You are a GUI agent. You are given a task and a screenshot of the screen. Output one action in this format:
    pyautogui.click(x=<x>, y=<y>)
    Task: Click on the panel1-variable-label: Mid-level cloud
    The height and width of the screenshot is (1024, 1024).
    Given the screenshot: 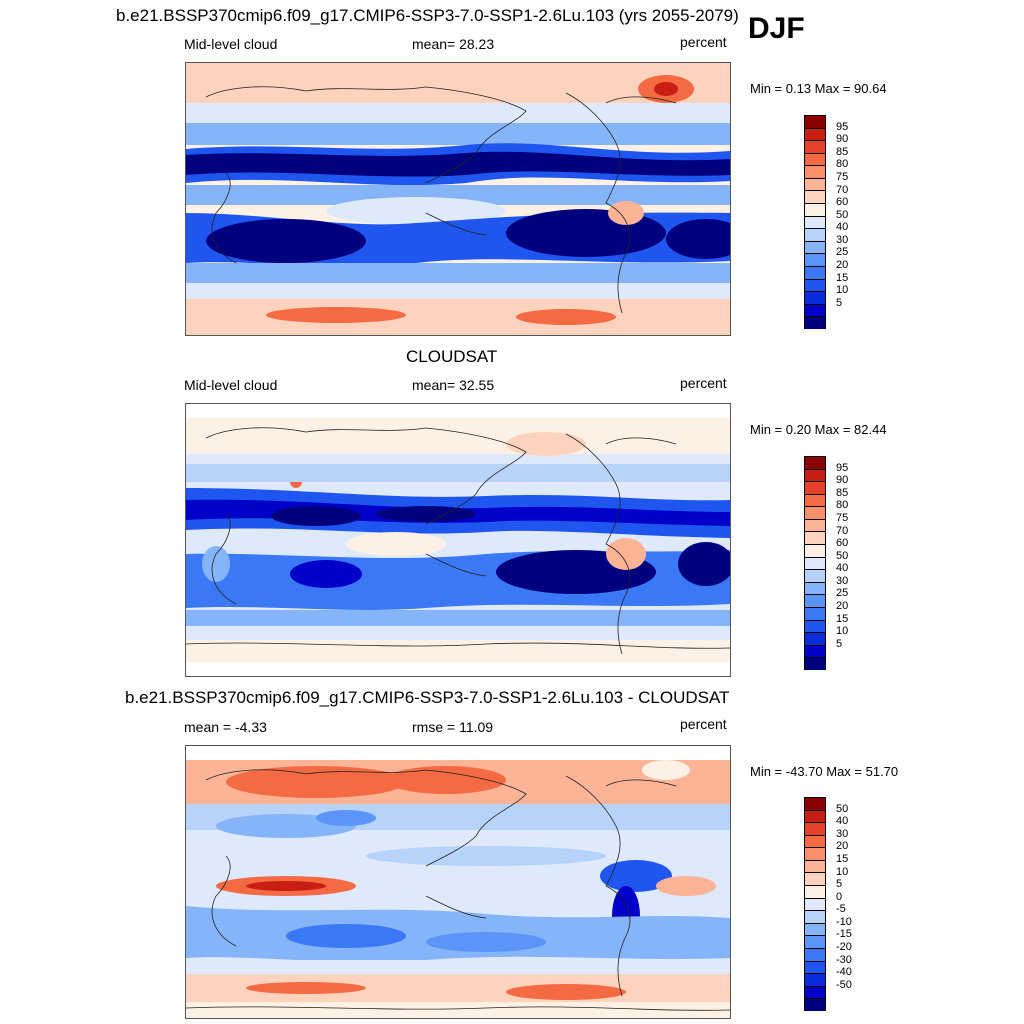 What is the action you would take?
    pyautogui.click(x=231, y=44)
    